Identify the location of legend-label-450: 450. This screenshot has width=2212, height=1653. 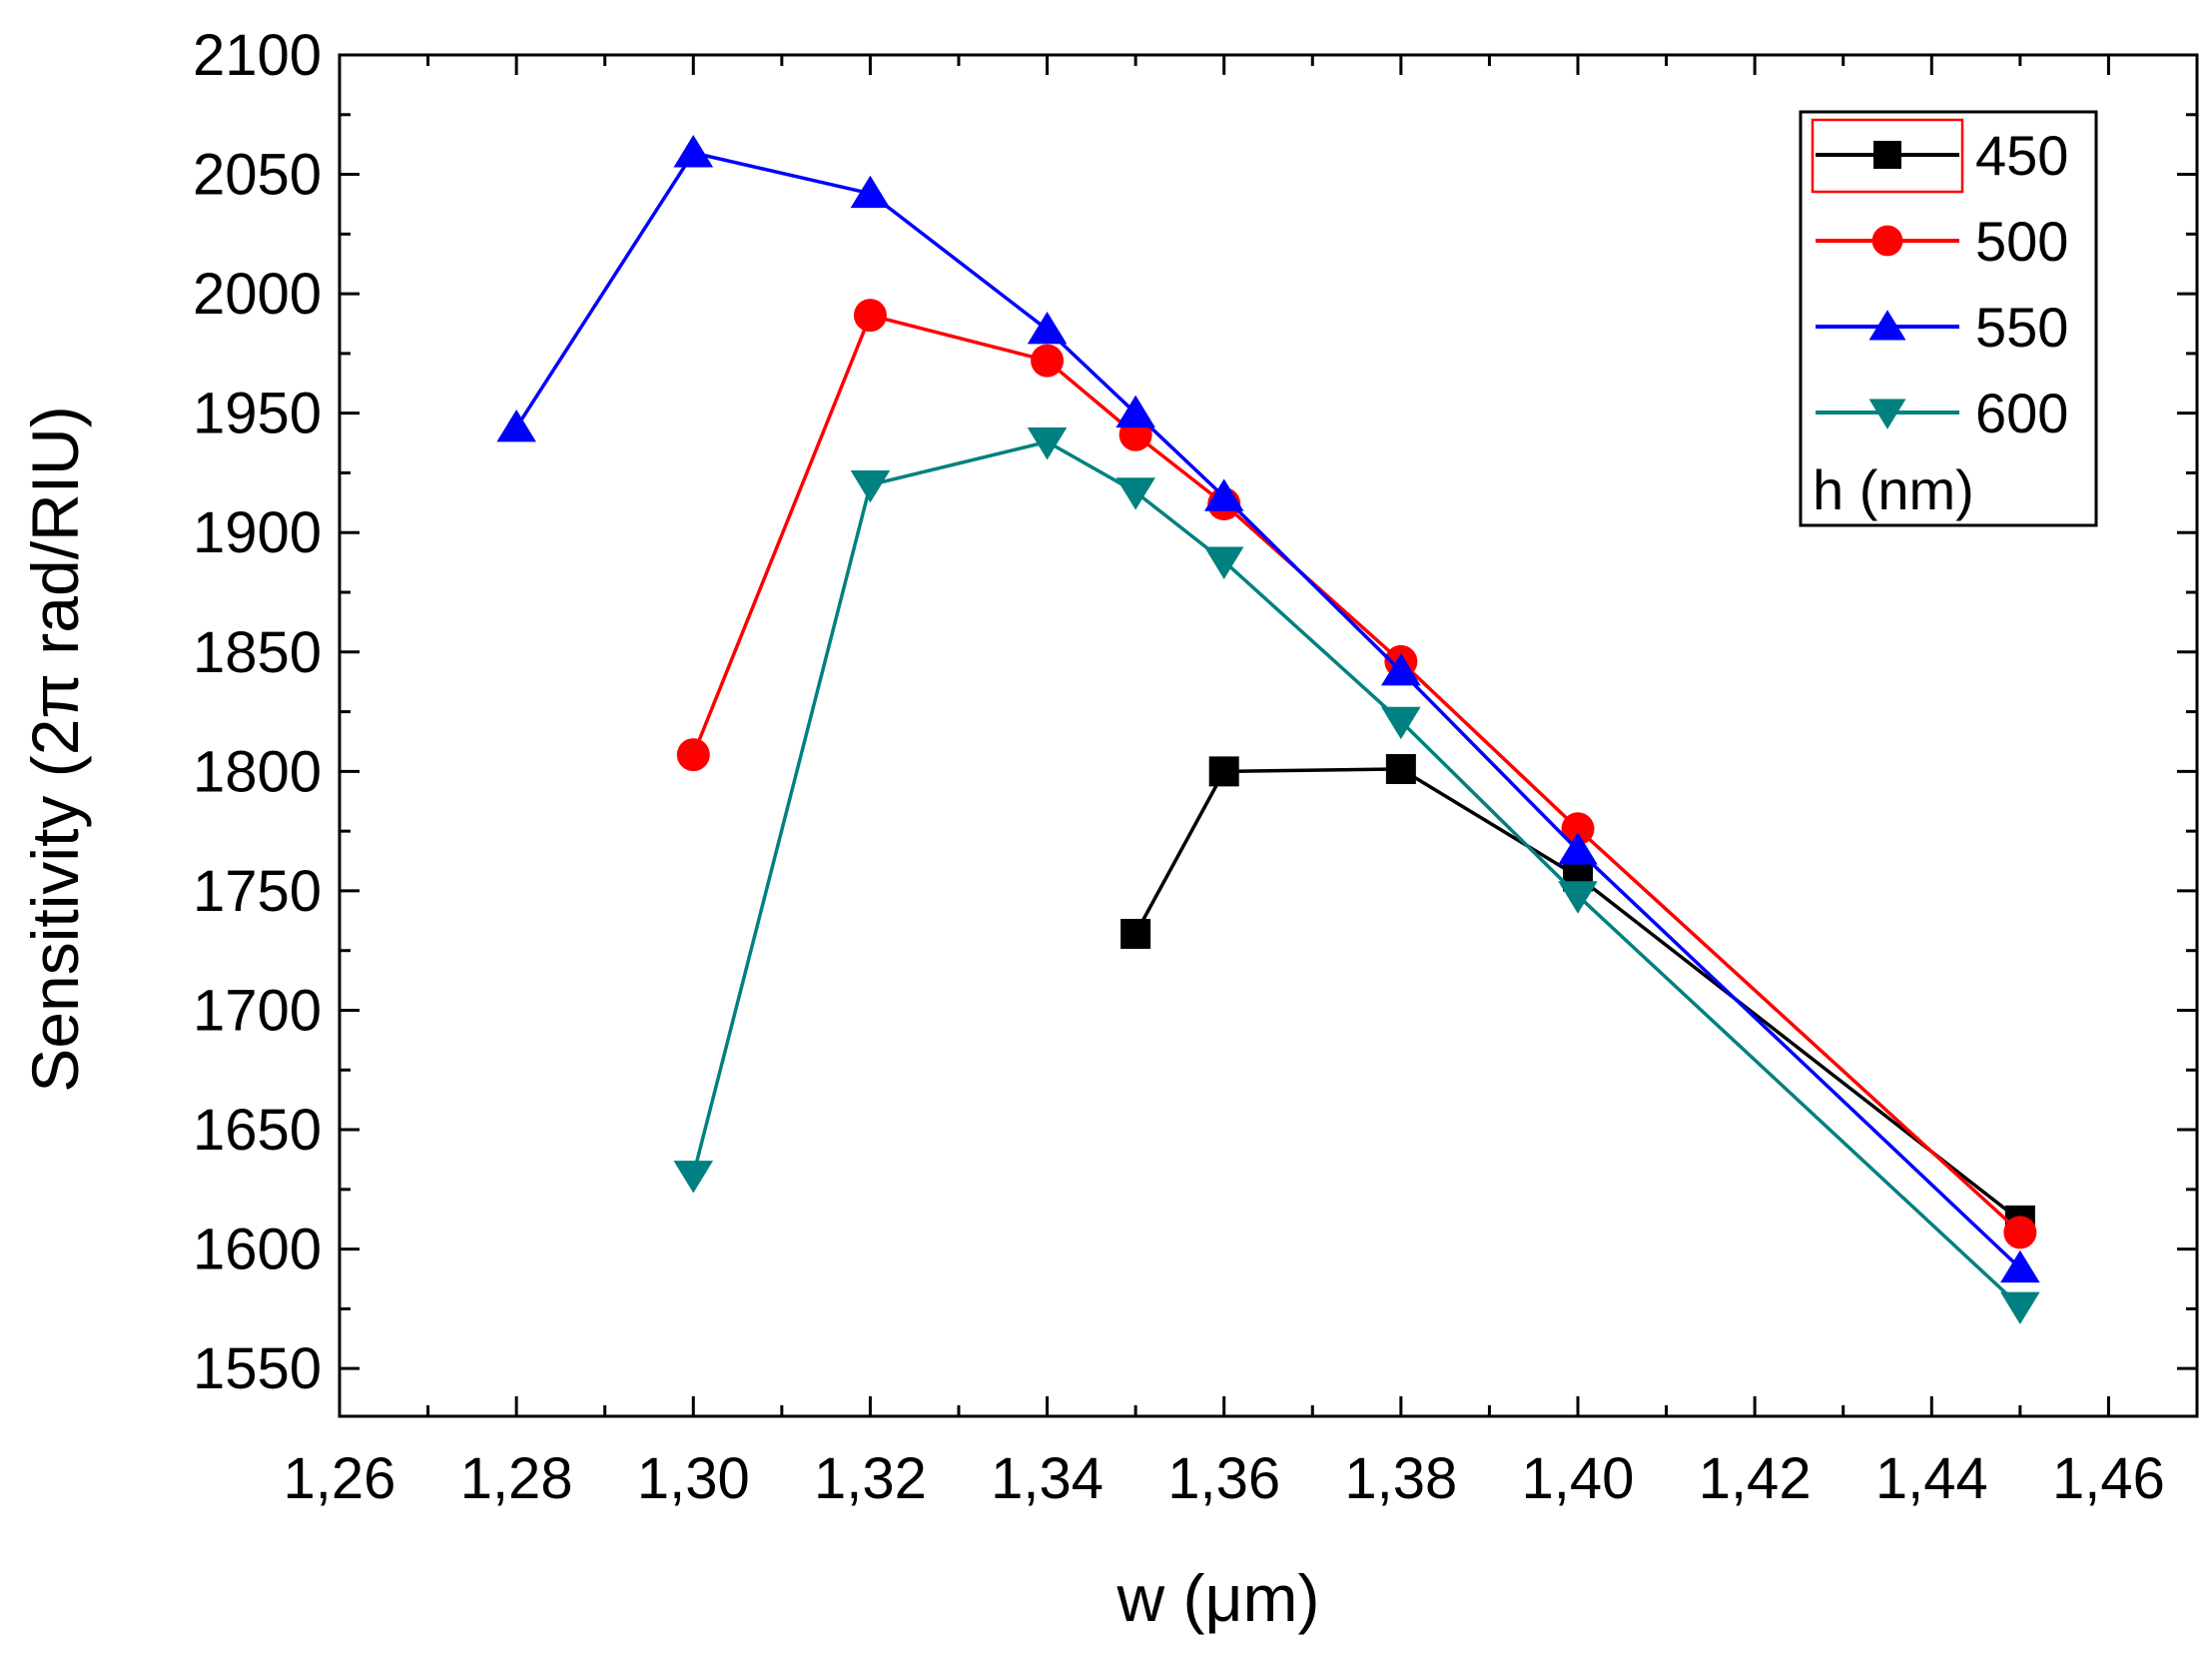
(2021, 155).